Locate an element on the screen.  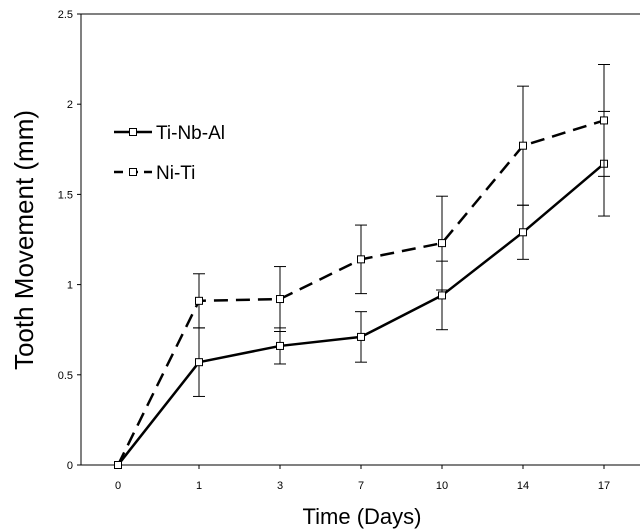
x-axis-title: Time (Days) is located at coordinates (362, 516).